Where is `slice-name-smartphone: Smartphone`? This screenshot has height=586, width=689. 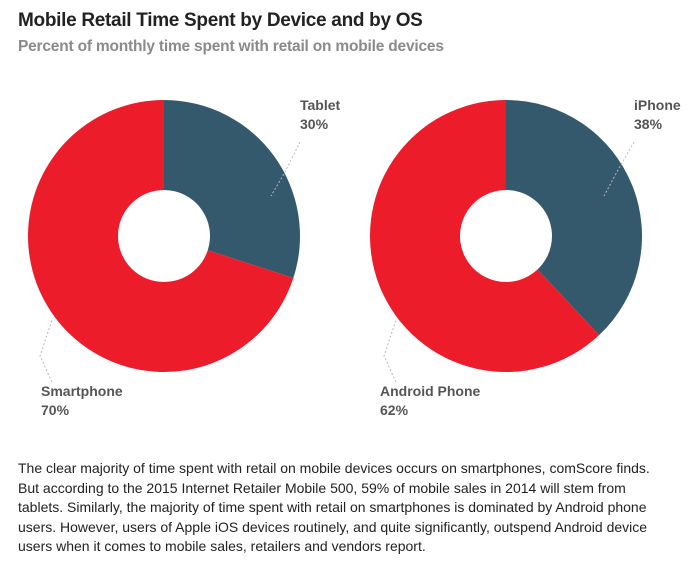 slice-name-smartphone: Smartphone is located at coordinates (82, 391).